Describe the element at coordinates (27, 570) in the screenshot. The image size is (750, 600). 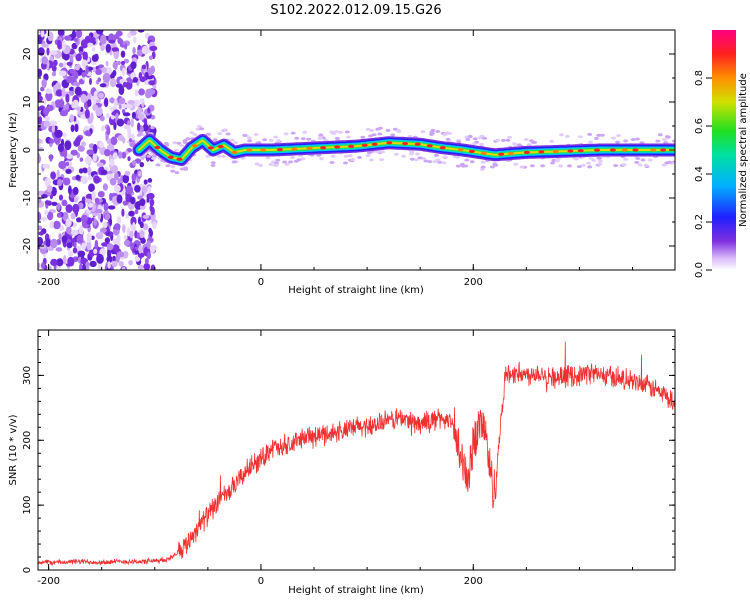
I see `y-tick-label: 0` at that location.